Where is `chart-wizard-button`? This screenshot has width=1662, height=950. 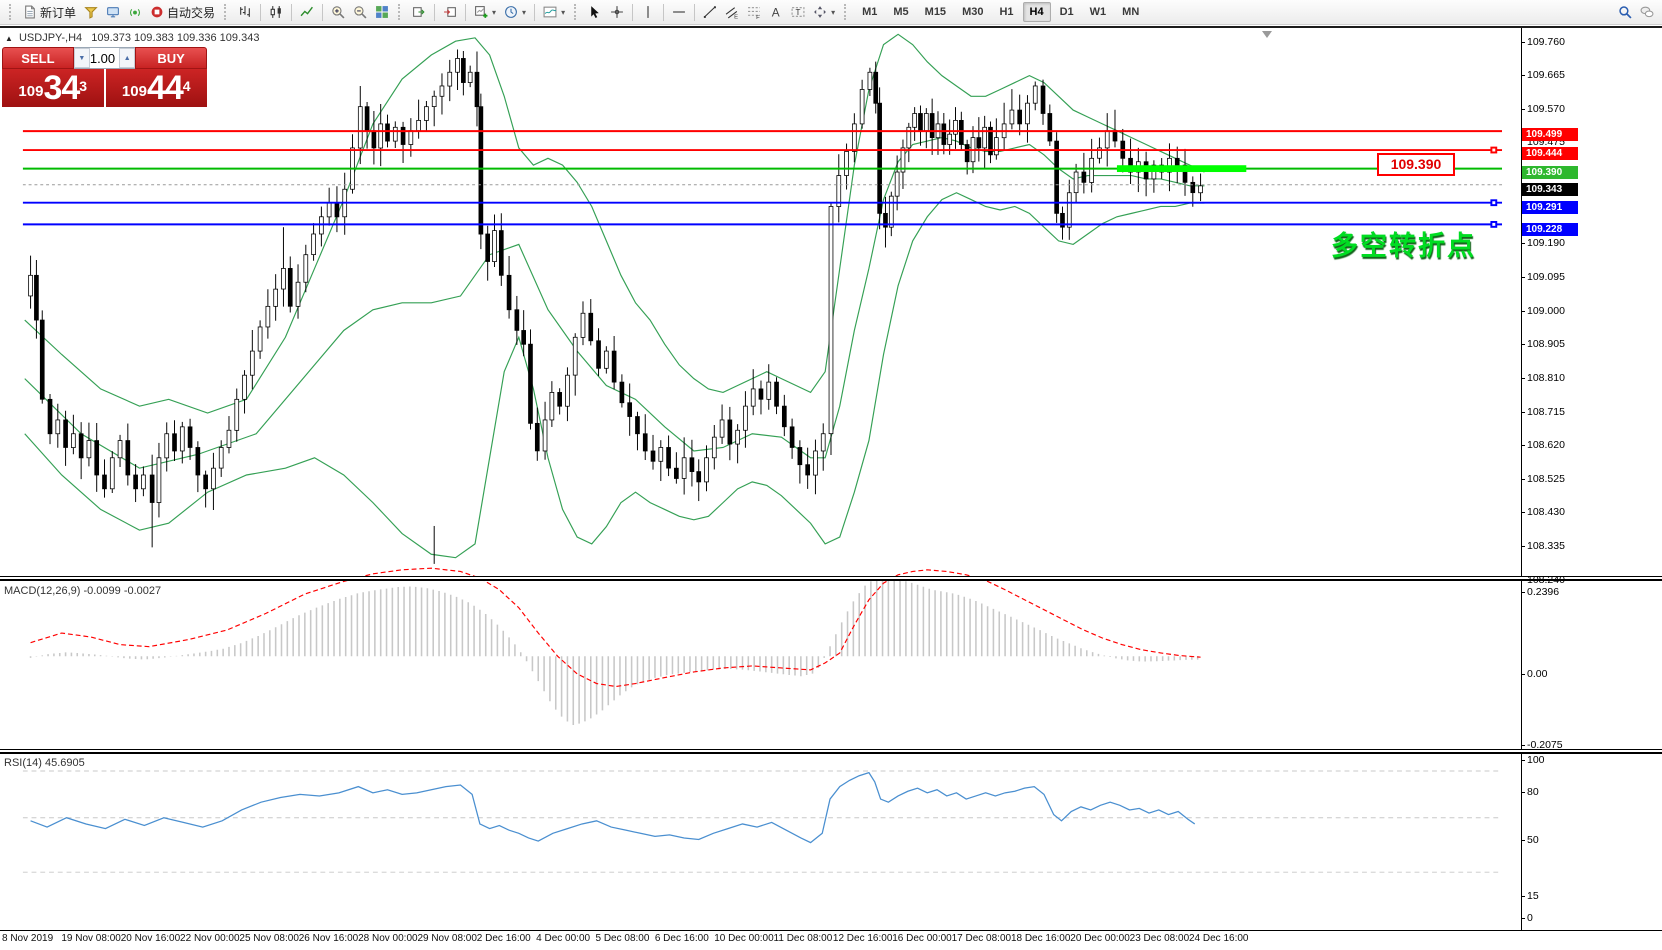 chart-wizard-button is located at coordinates (91, 12).